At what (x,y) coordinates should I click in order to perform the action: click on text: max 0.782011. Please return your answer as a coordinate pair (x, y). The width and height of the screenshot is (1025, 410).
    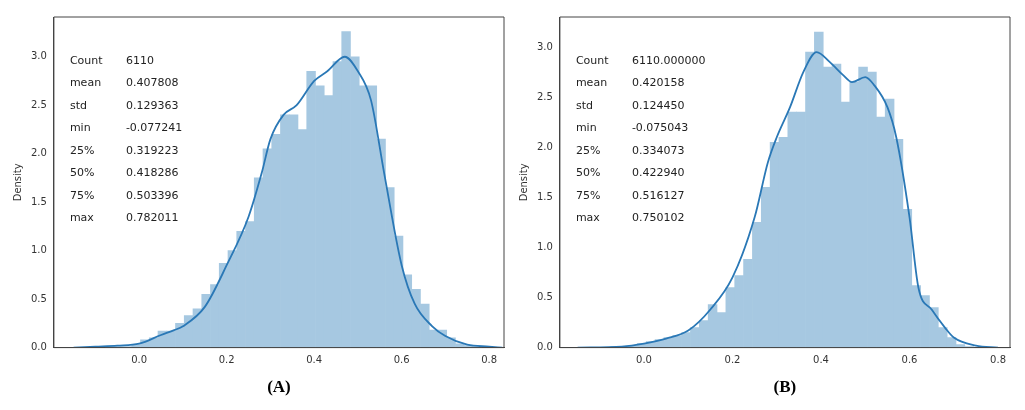
    Looking at the image, I should click on (124, 218).